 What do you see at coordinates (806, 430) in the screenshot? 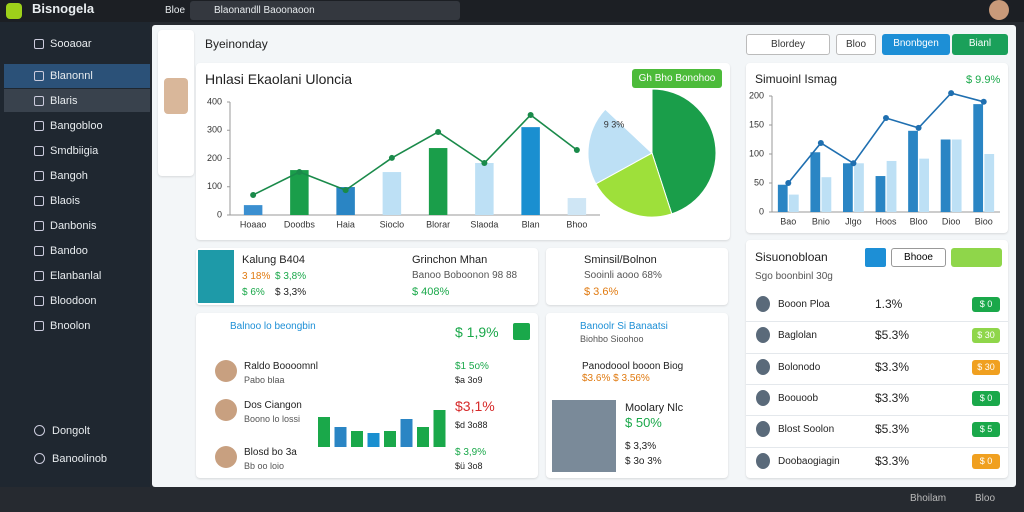
I see `row-name: Blost Soolon` at bounding box center [806, 430].